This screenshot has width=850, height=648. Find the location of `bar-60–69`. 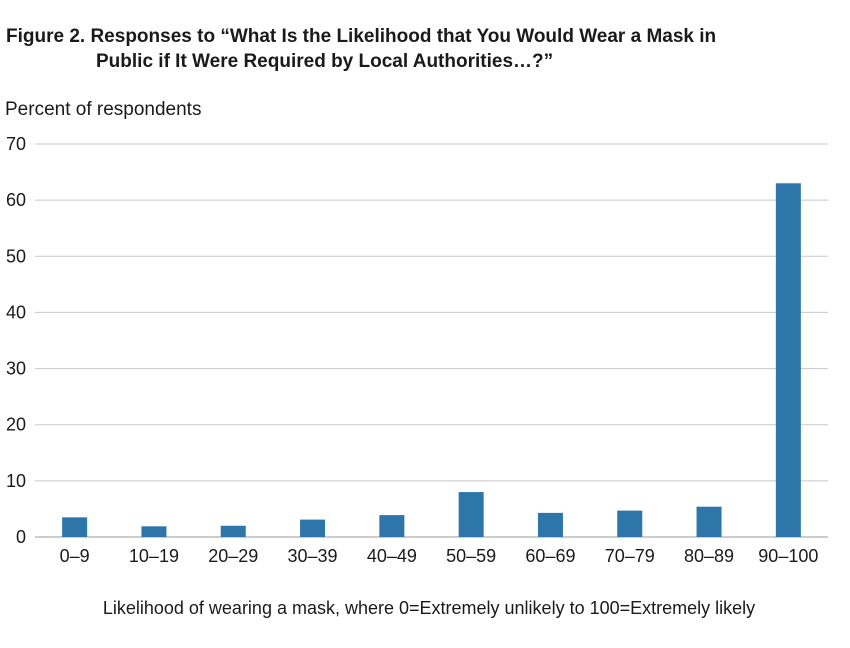

bar-60–69 is located at coordinates (550, 524).